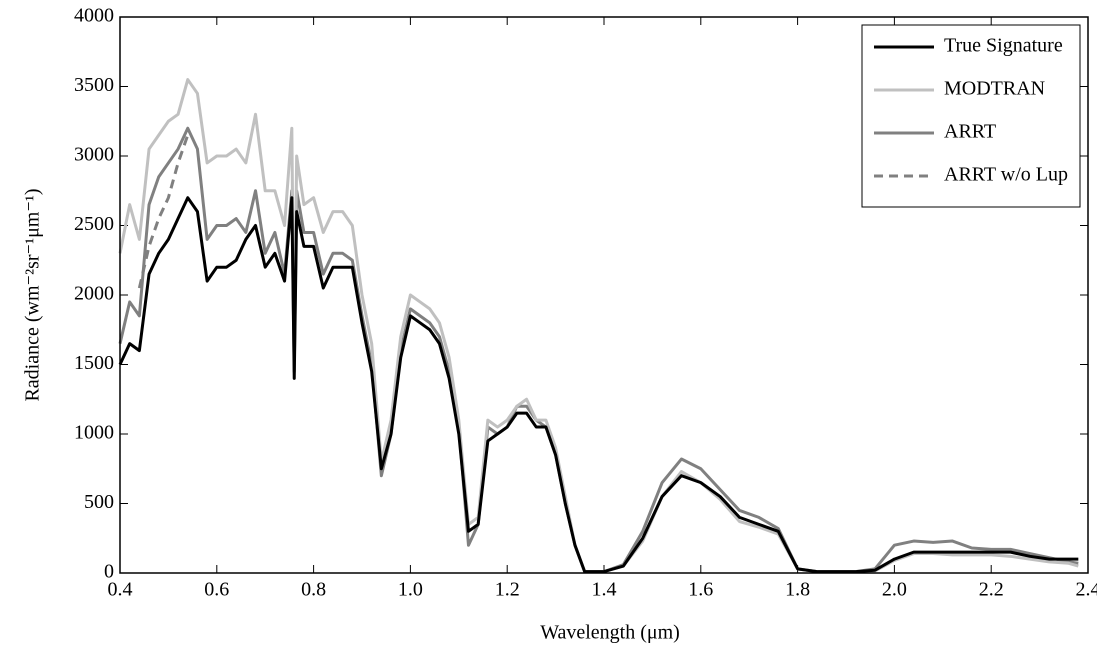 The image size is (1097, 650). Describe the element at coordinates (507, 590) in the screenshot. I see `x-tick-label: 1.2` at that location.